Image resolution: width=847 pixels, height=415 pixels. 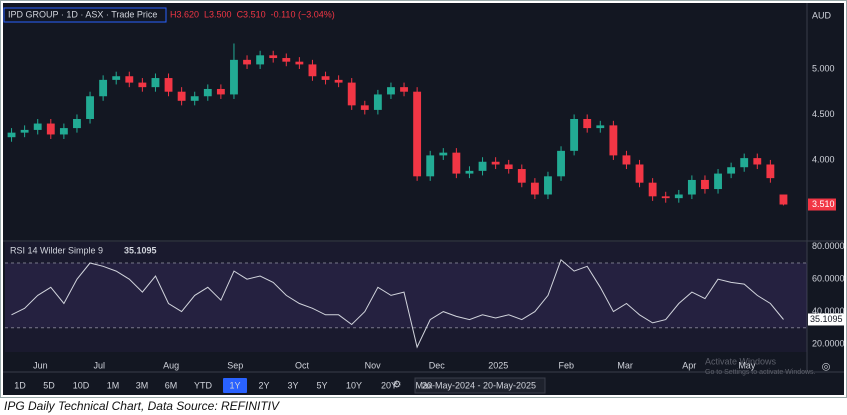 What do you see at coordinates (406, 295) in the screenshot?
I see `rsi-band` at bounding box center [406, 295].